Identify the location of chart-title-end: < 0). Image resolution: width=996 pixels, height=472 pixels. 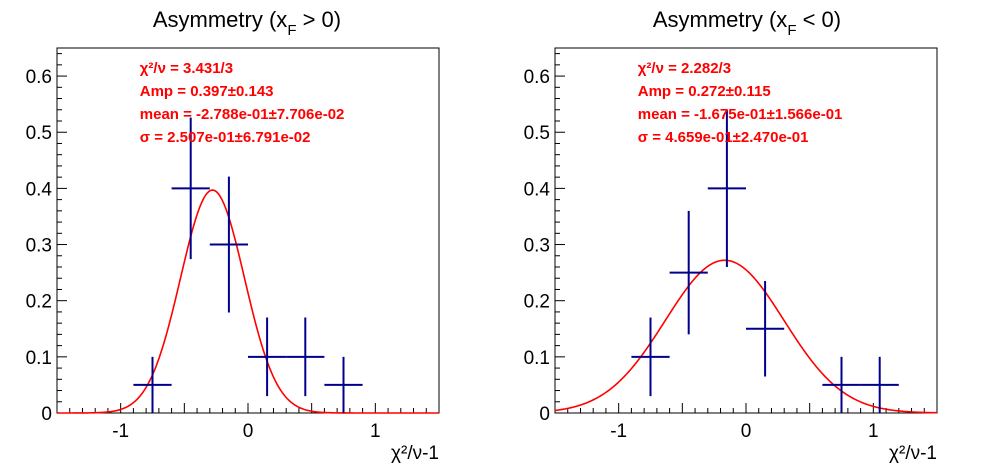
(818, 19).